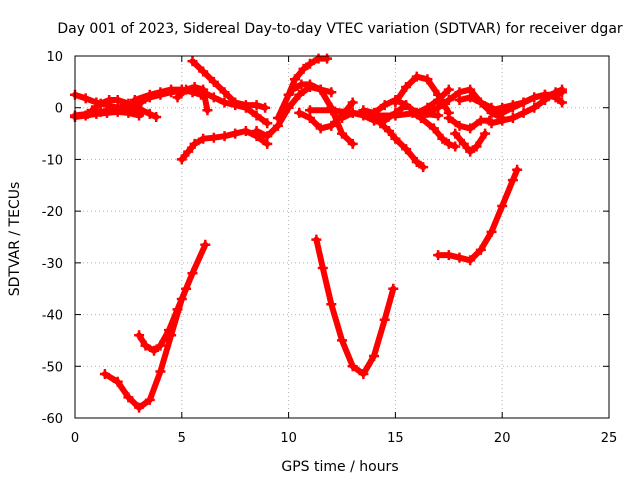 The height and width of the screenshot is (480, 640). I want to click on y-tick-label: -60, so click(52, 419).